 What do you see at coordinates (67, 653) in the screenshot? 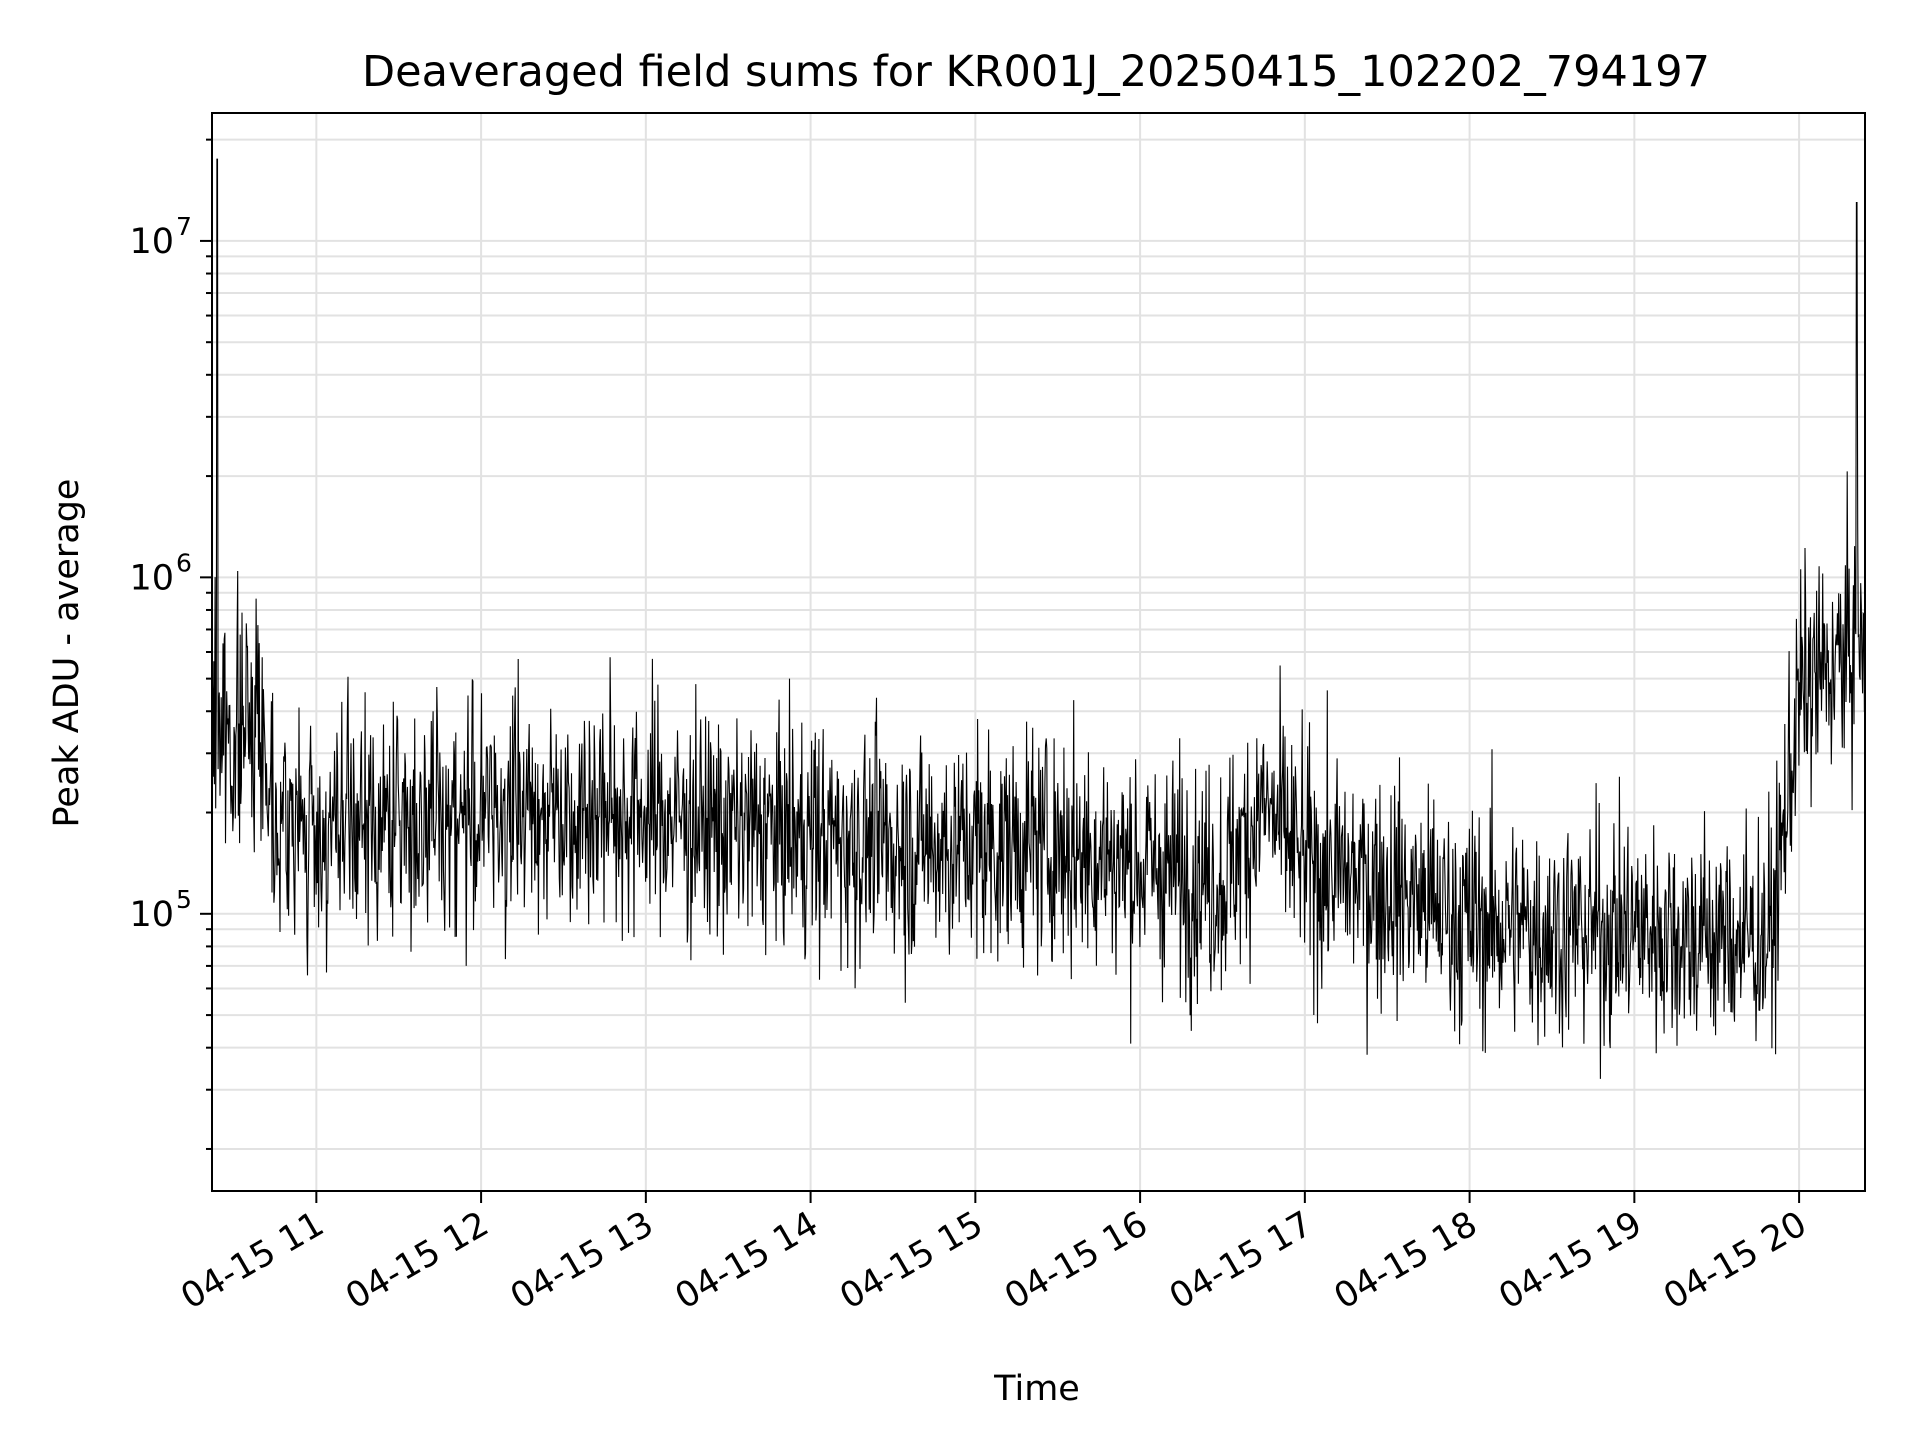
I see `y-axis-label: Peak ADU - average` at bounding box center [67, 653].